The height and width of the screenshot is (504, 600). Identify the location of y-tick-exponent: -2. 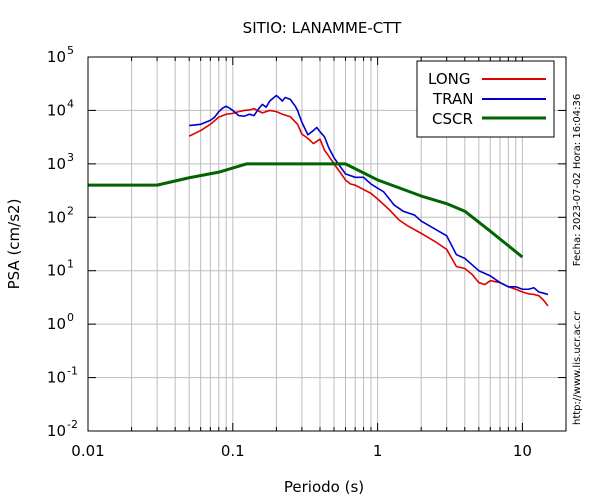
(72, 424).